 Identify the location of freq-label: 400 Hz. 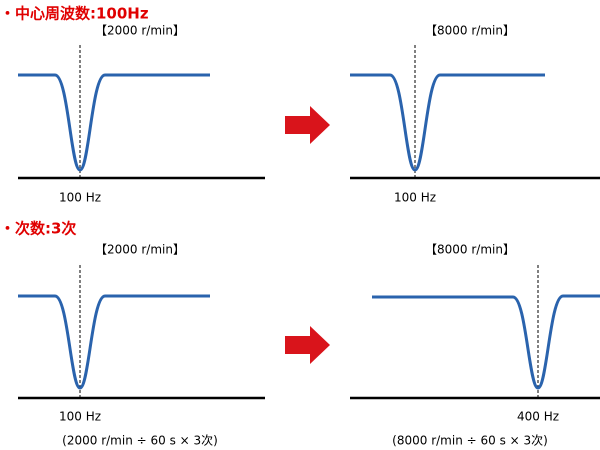
(538, 417).